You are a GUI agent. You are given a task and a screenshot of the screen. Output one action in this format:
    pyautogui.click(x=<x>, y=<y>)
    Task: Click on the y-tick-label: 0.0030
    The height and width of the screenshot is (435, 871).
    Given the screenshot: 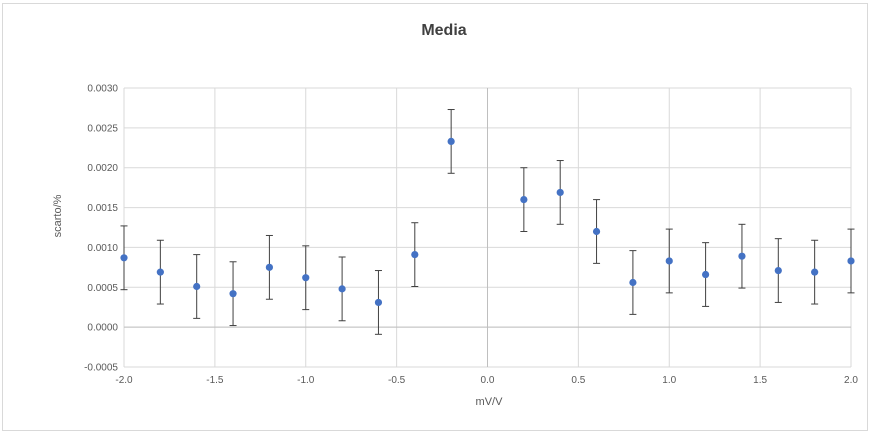 What is the action you would take?
    pyautogui.click(x=102, y=89)
    